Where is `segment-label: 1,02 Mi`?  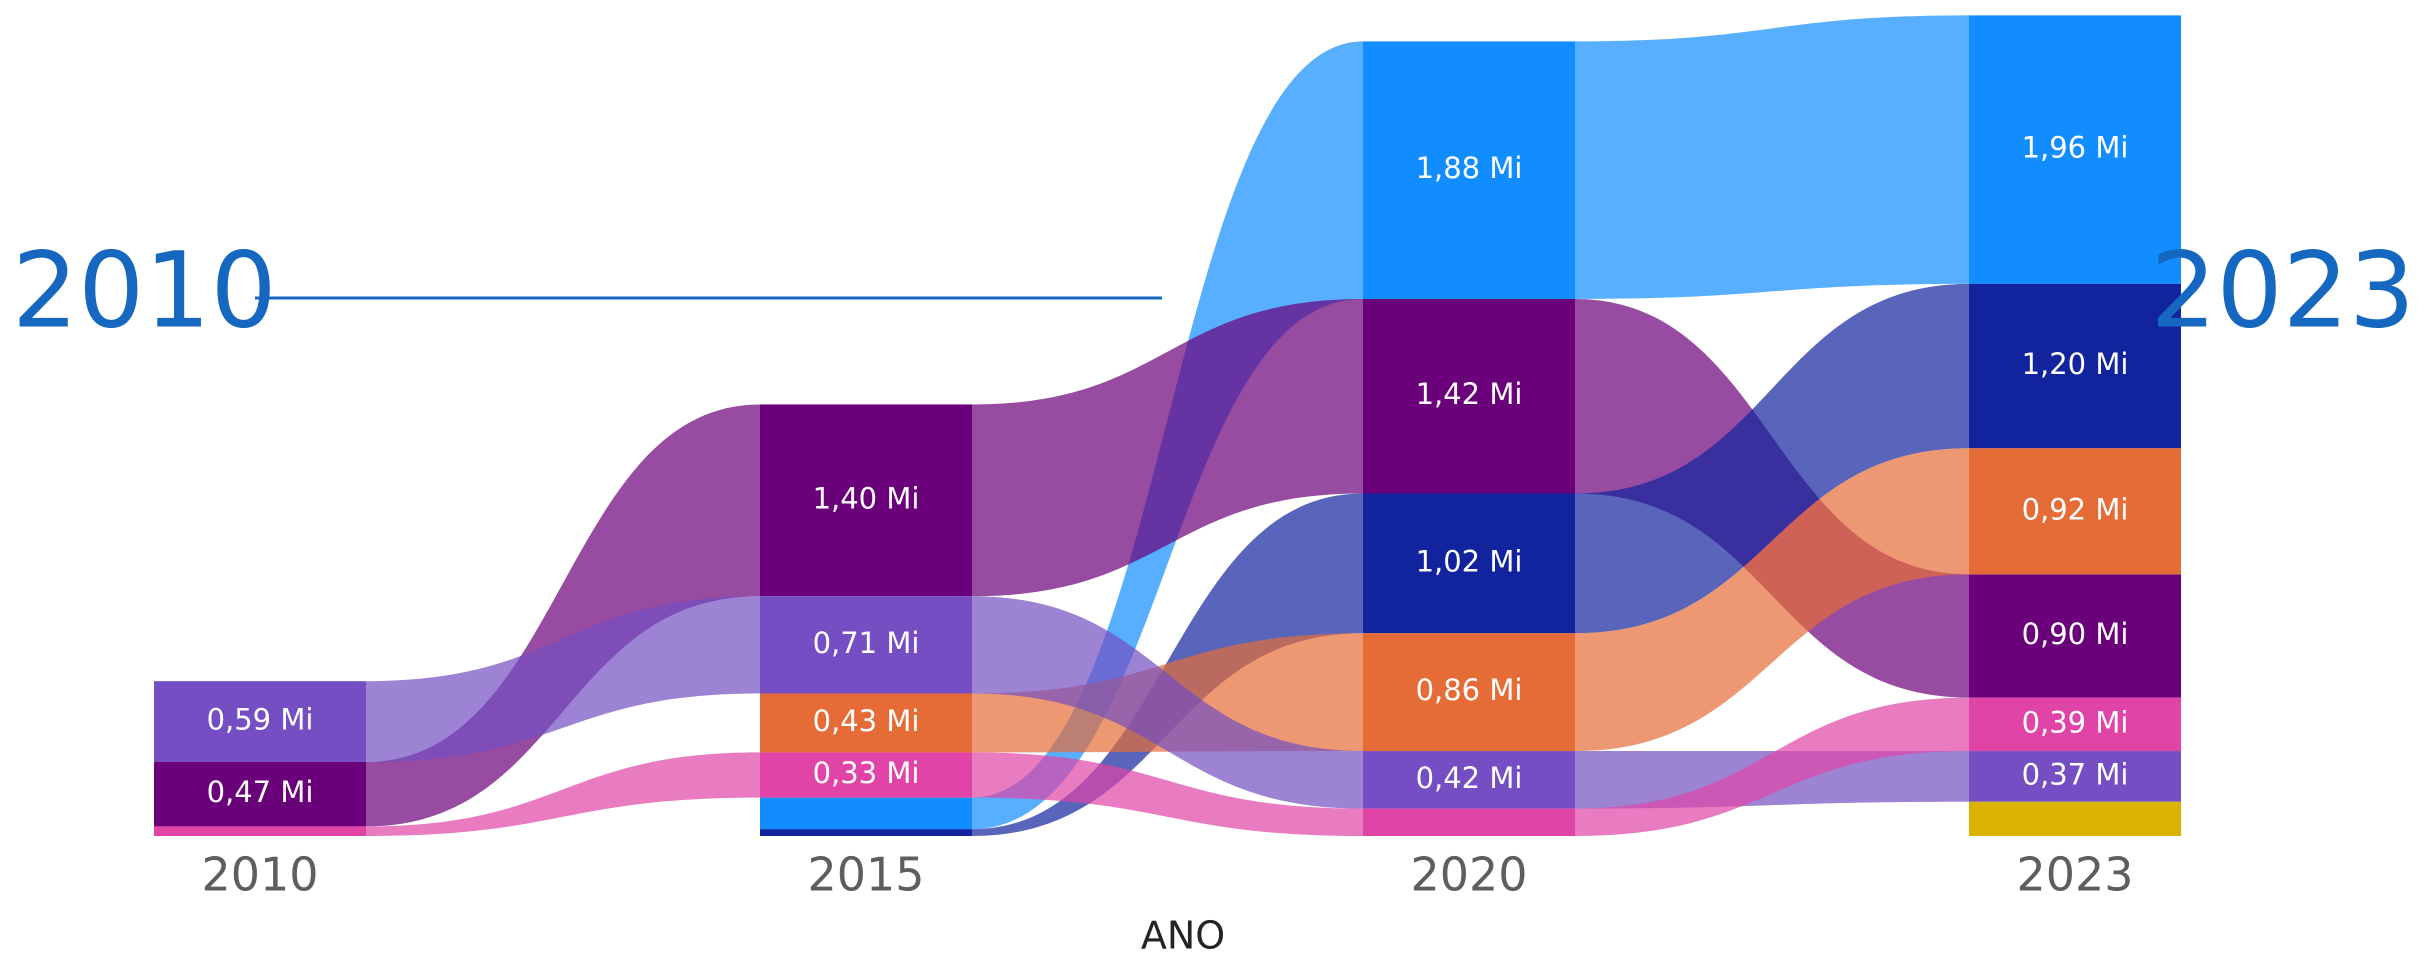
segment-label: 1,02 Mi is located at coordinates (1469, 561).